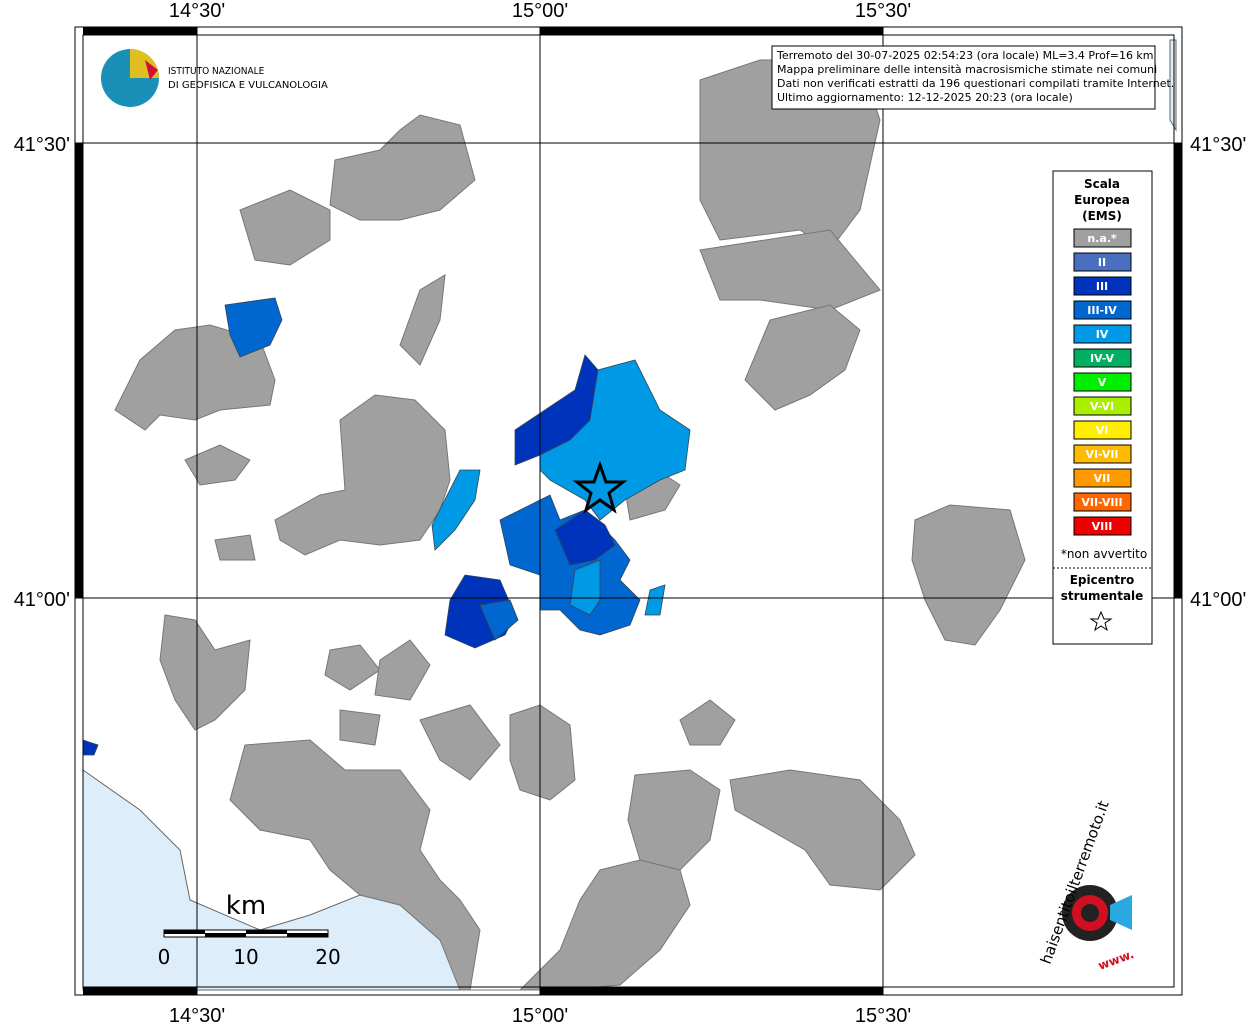  I want to click on scale-label: 10, so click(245, 957).